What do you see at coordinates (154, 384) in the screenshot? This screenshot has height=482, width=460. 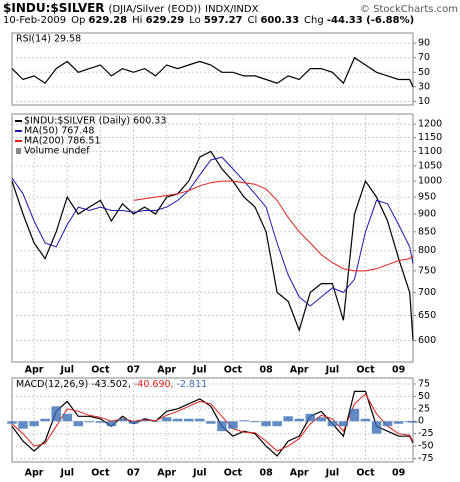 I see `legend-entry: -40.690,` at bounding box center [154, 384].